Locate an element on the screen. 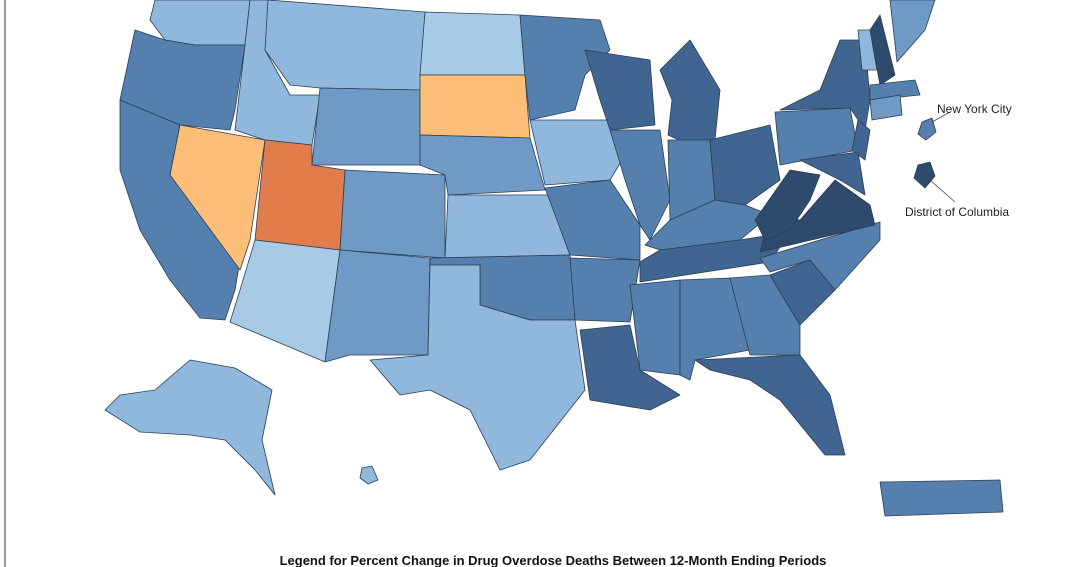 This screenshot has height=567, width=1080. new-mexico is located at coordinates (377, 306).